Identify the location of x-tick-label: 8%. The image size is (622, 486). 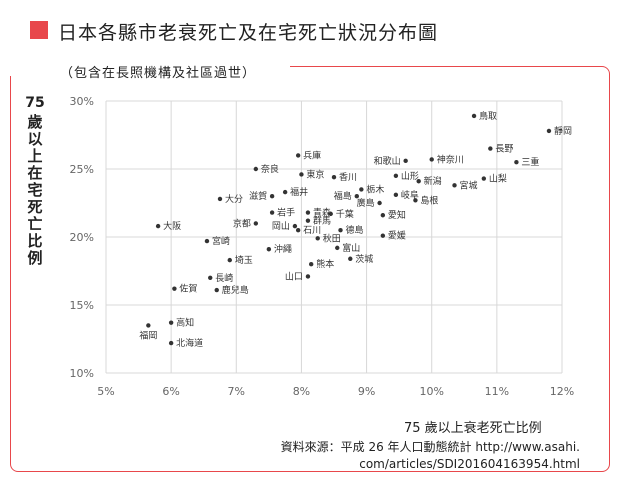
(301, 391).